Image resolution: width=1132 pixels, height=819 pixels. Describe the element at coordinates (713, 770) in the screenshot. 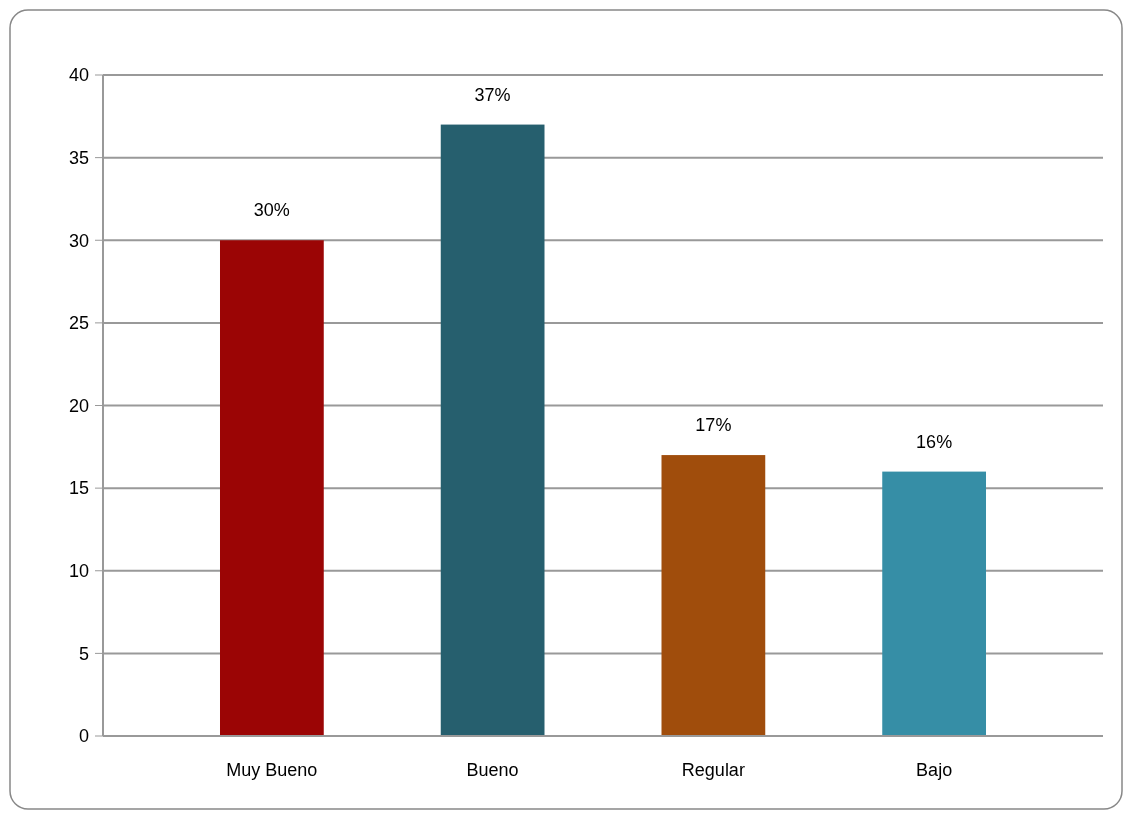

I see `x-tick-label: Regular` at that location.